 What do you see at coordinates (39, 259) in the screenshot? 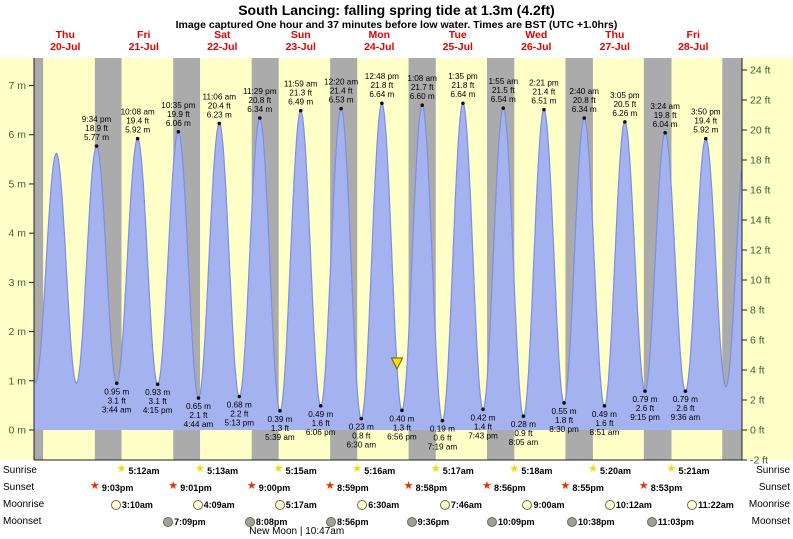
I see `night-band` at bounding box center [39, 259].